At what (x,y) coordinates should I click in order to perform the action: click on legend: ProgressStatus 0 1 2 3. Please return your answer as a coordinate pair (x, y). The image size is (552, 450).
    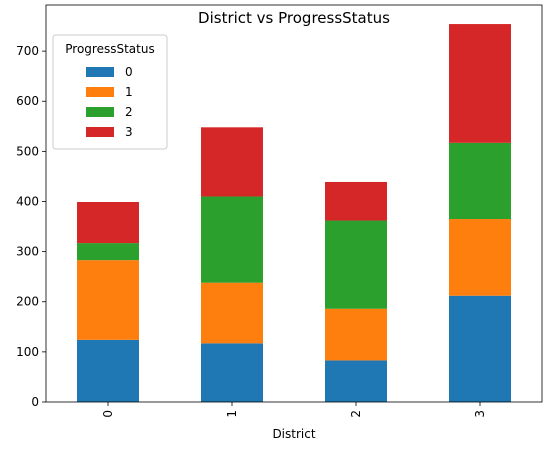
    Looking at the image, I should click on (110, 92).